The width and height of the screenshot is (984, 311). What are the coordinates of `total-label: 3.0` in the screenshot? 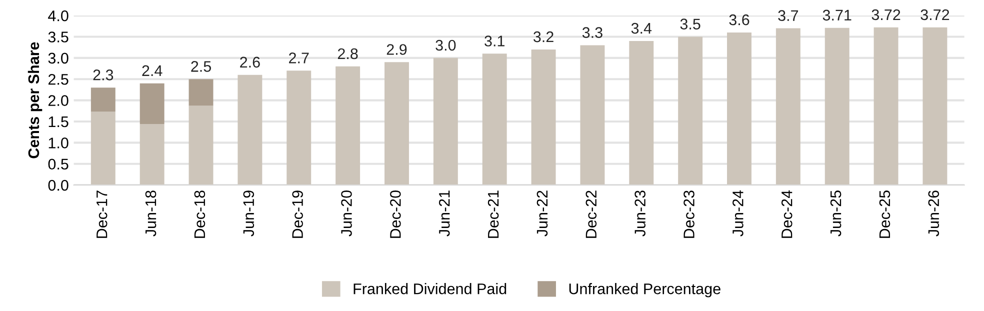 It's located at (446, 45).